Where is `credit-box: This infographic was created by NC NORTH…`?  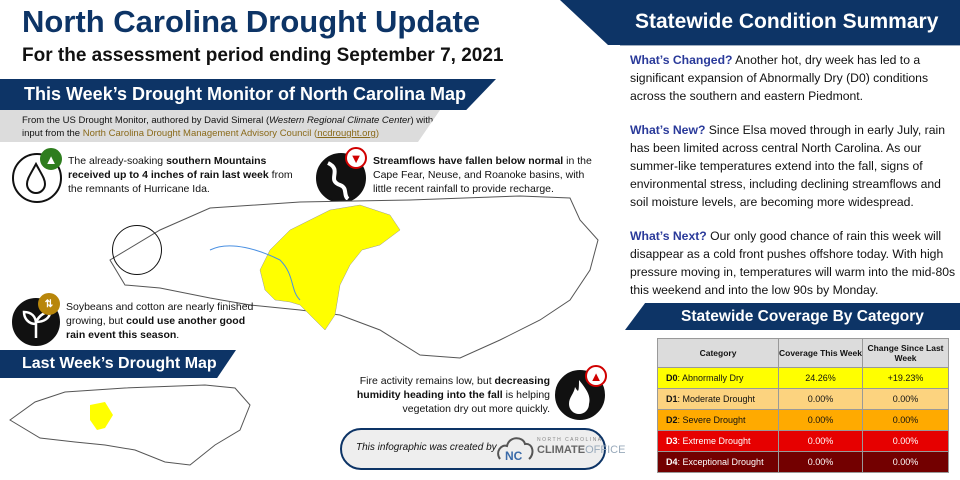 credit-box: This infographic was created by NC NORTH… is located at coordinates (482, 449).